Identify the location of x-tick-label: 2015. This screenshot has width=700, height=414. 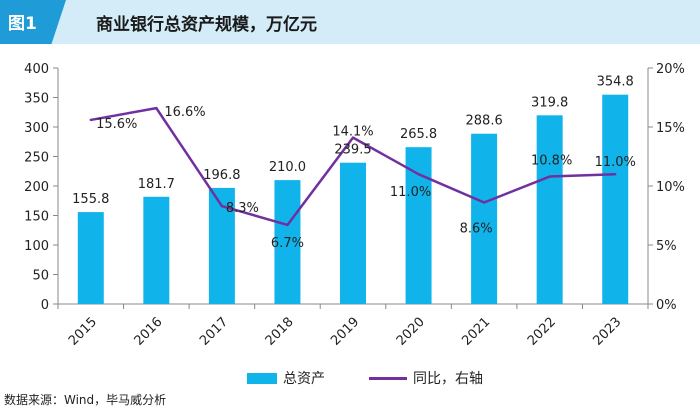
(83, 332).